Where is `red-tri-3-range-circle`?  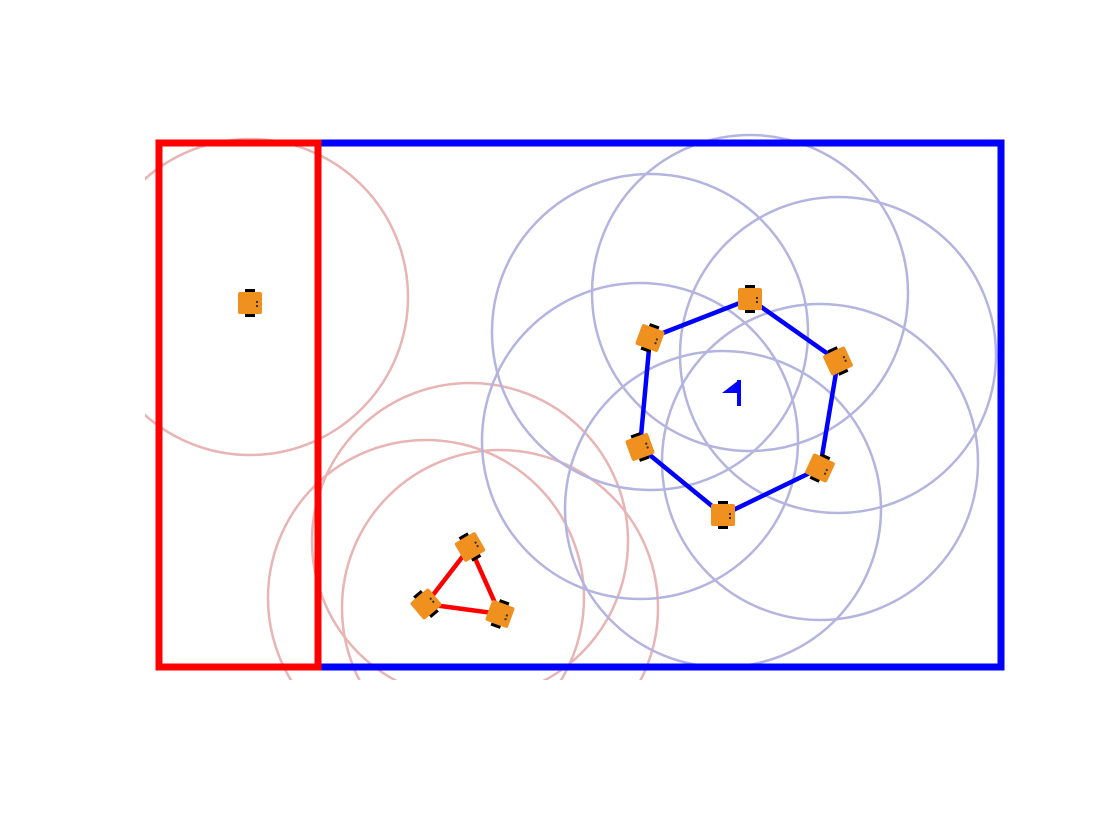
red-tri-3-range-circle is located at coordinates (500, 564).